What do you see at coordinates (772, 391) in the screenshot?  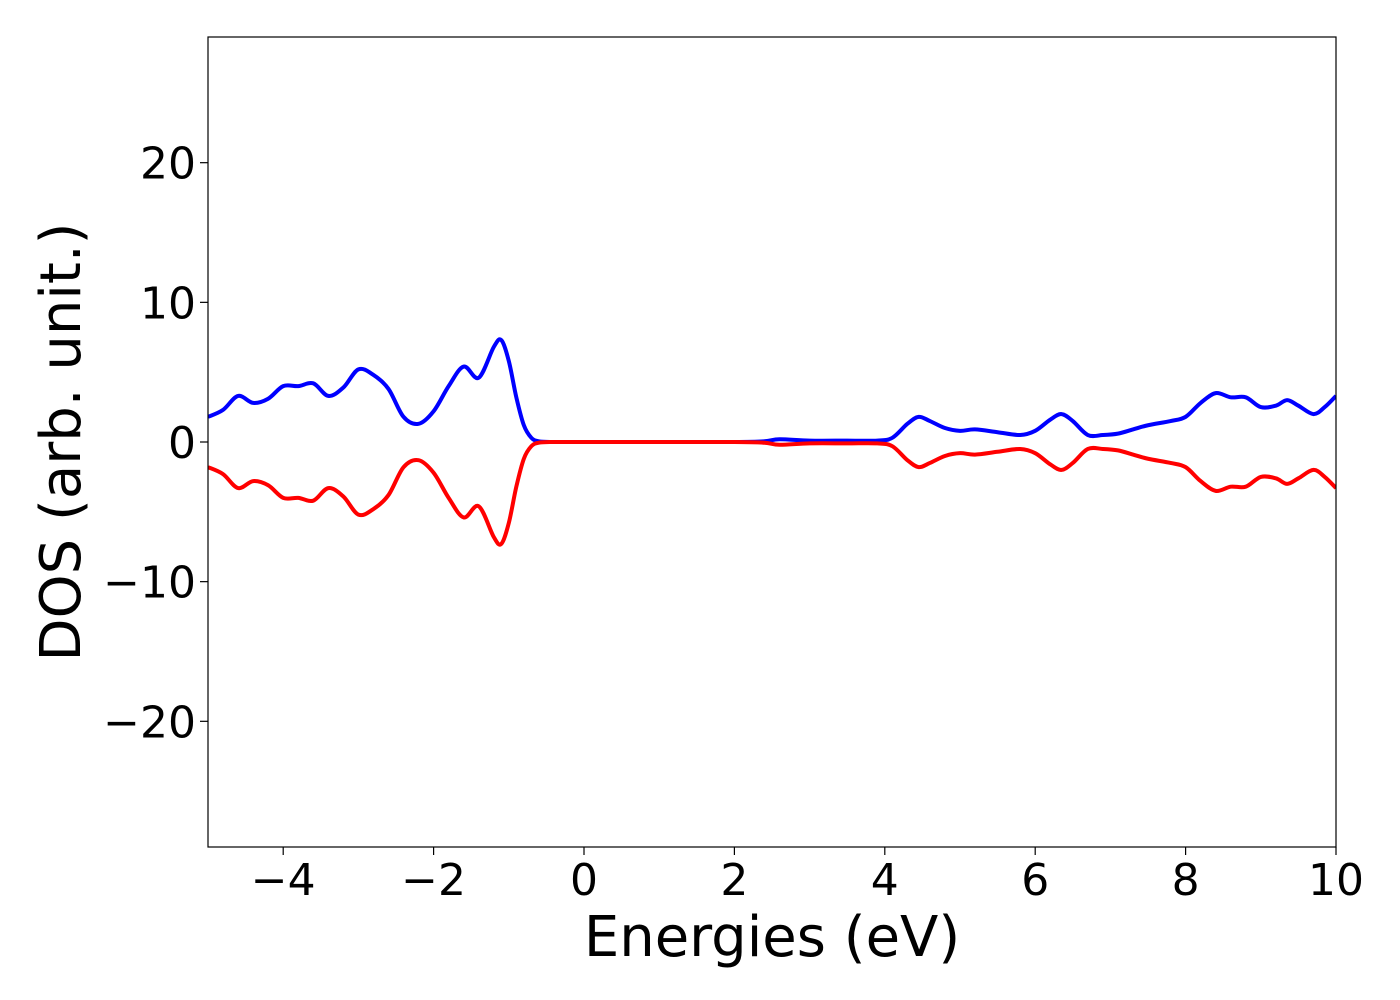 I see `dos-up-line` at bounding box center [772, 391].